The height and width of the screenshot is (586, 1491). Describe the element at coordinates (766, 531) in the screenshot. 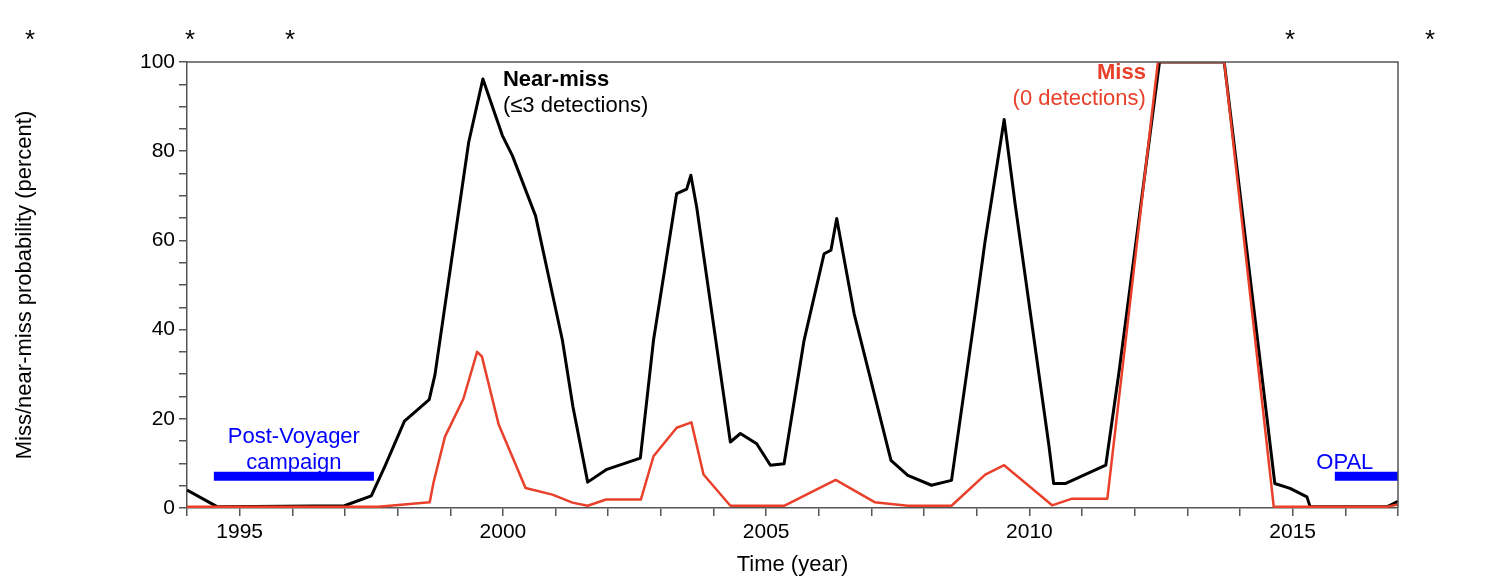

I see `x-tick-label: 2005` at that location.